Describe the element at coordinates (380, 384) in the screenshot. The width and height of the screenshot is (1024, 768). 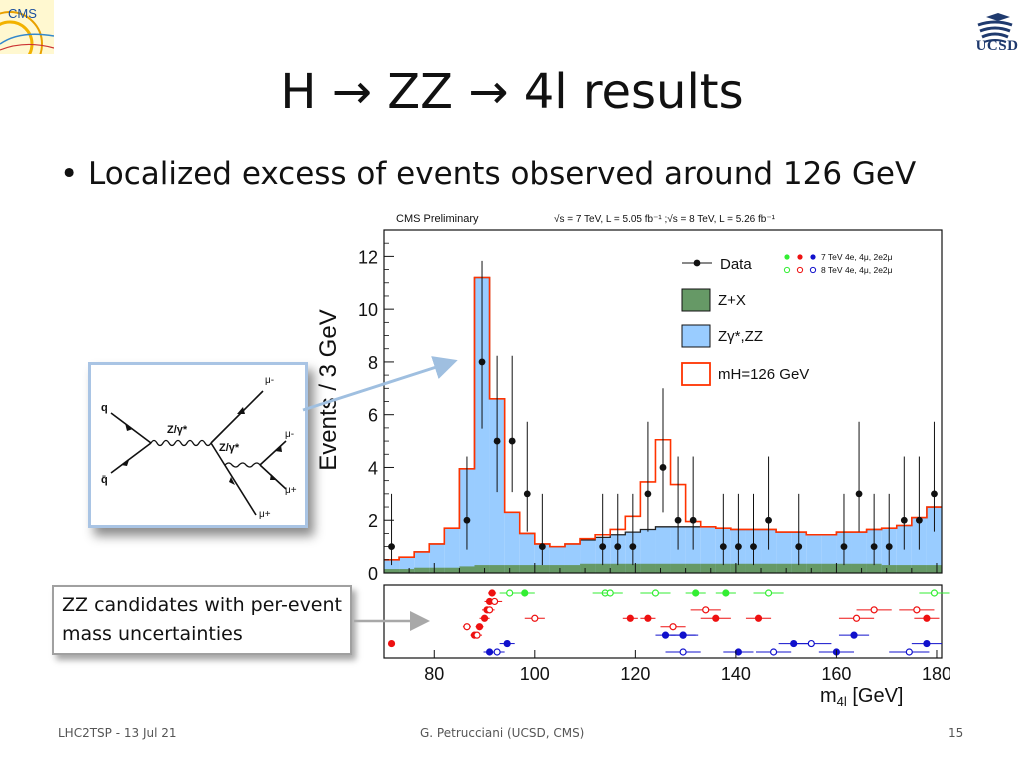
I see `feynman-pointer-arrow` at that location.